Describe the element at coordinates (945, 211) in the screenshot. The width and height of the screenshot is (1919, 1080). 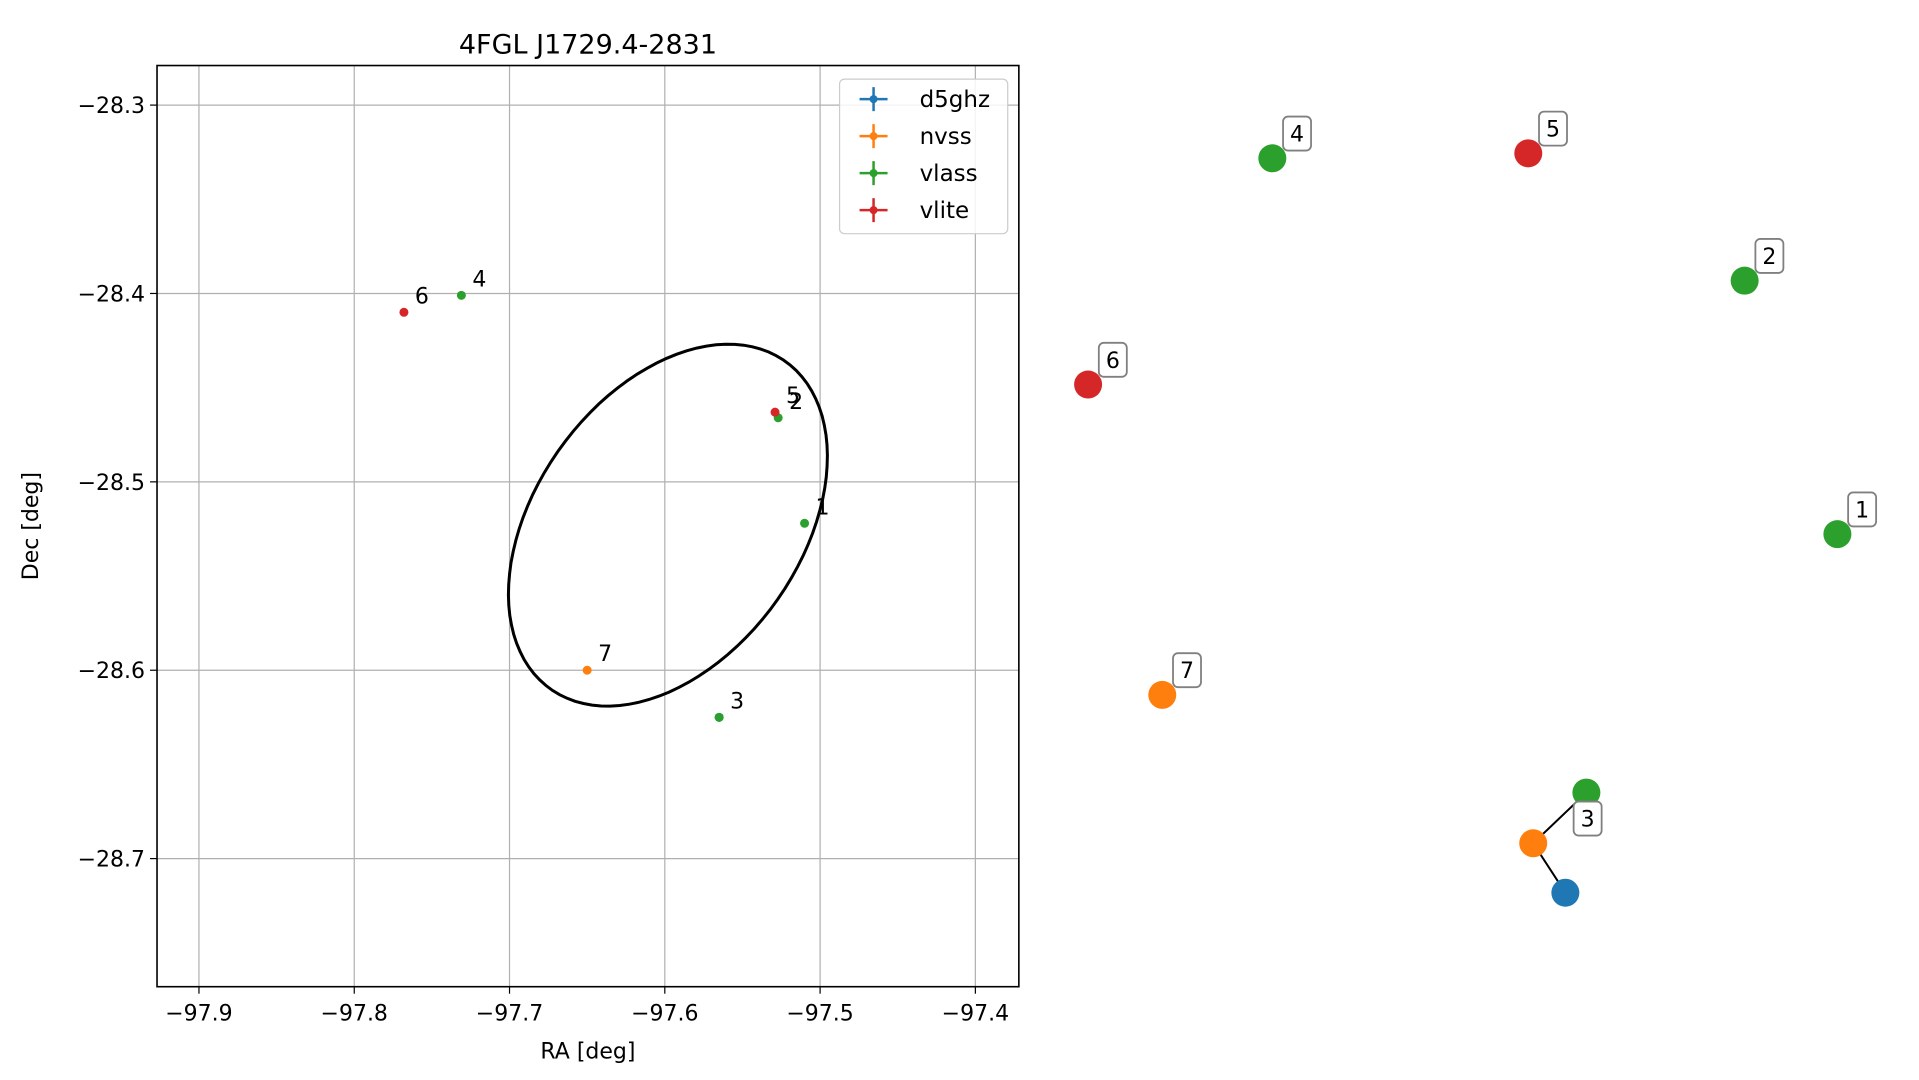
I see `legend-label-vlite: vlite` at that location.